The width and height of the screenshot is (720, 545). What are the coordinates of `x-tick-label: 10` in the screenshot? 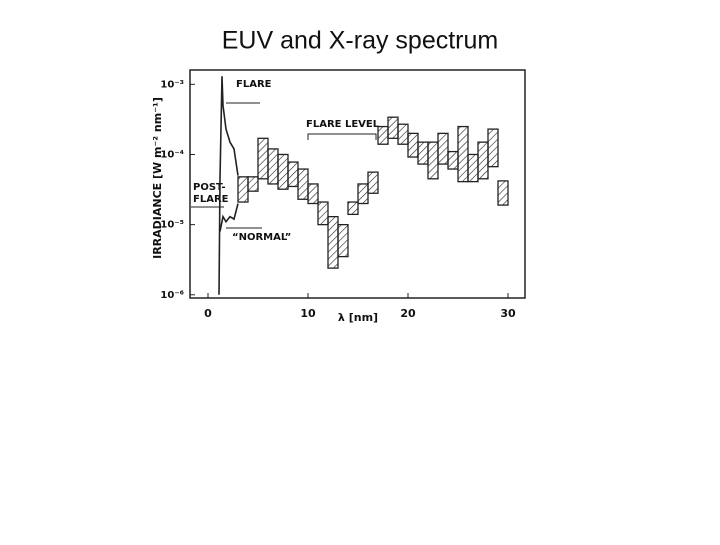 It's located at (308, 313).